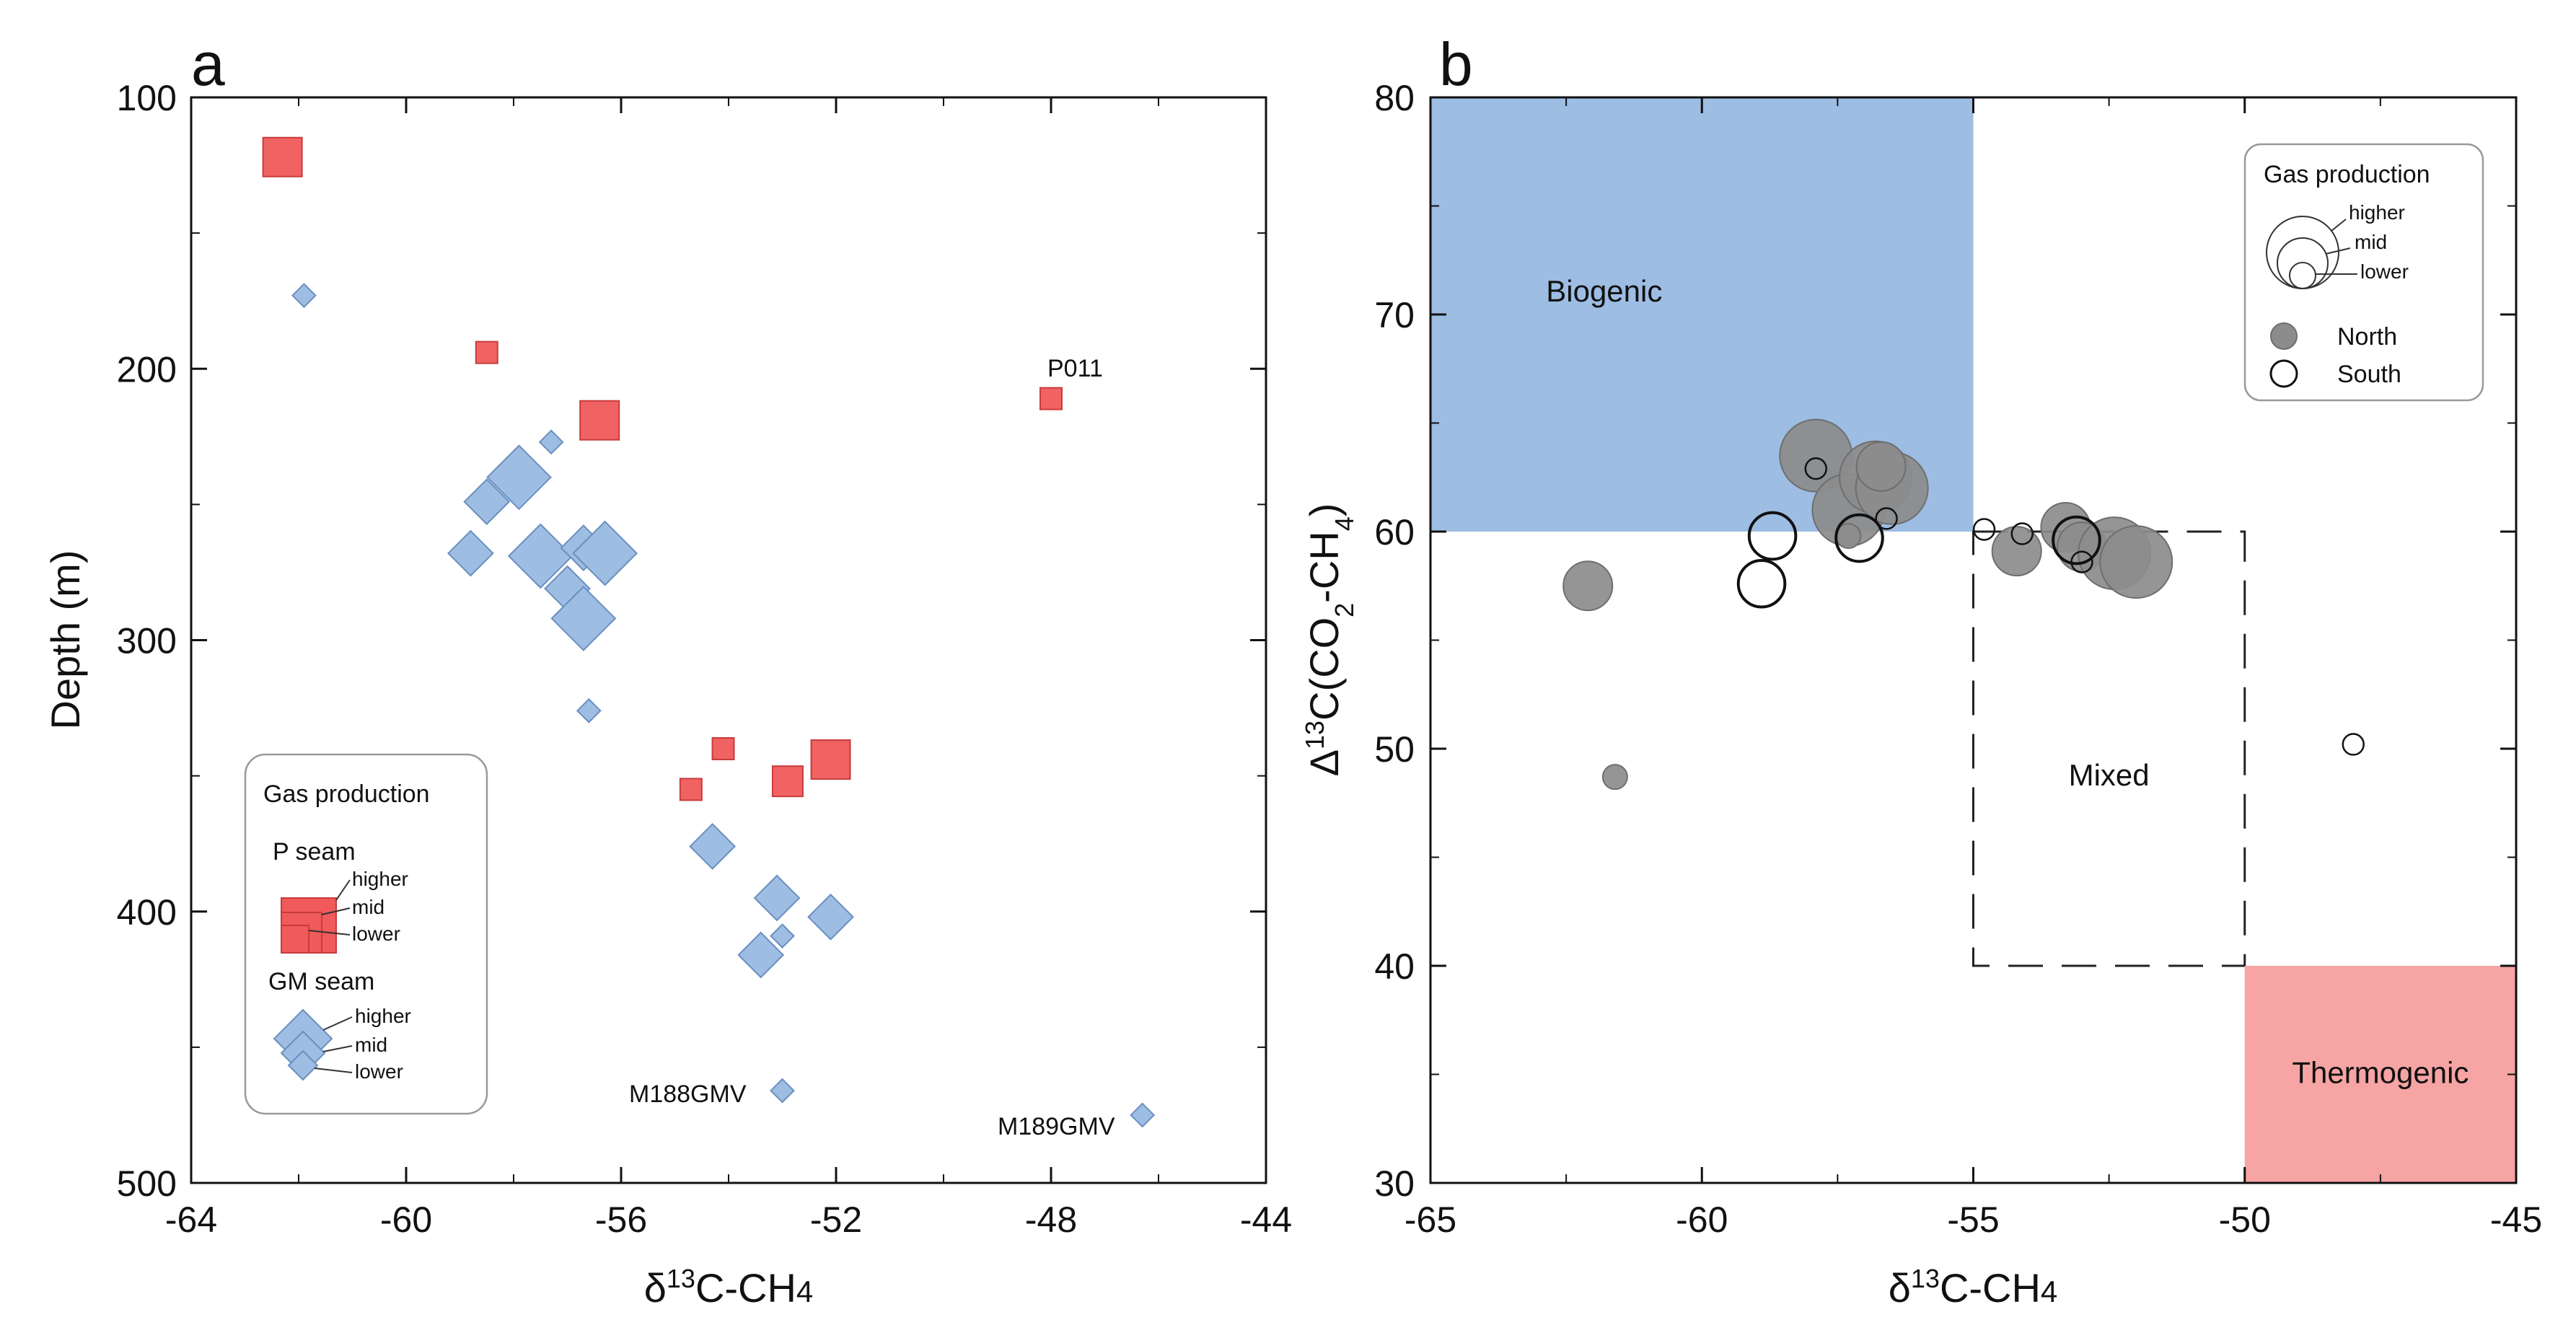 The image size is (2576, 1338). What do you see at coordinates (1702, 1220) in the screenshot?
I see `x-tick-label: -60` at bounding box center [1702, 1220].